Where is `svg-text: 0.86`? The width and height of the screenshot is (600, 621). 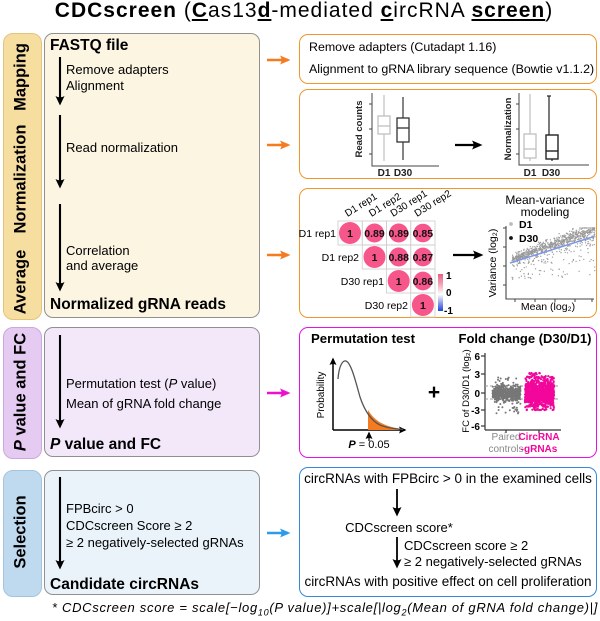
svg-text: 0.86 is located at coordinates (423, 282).